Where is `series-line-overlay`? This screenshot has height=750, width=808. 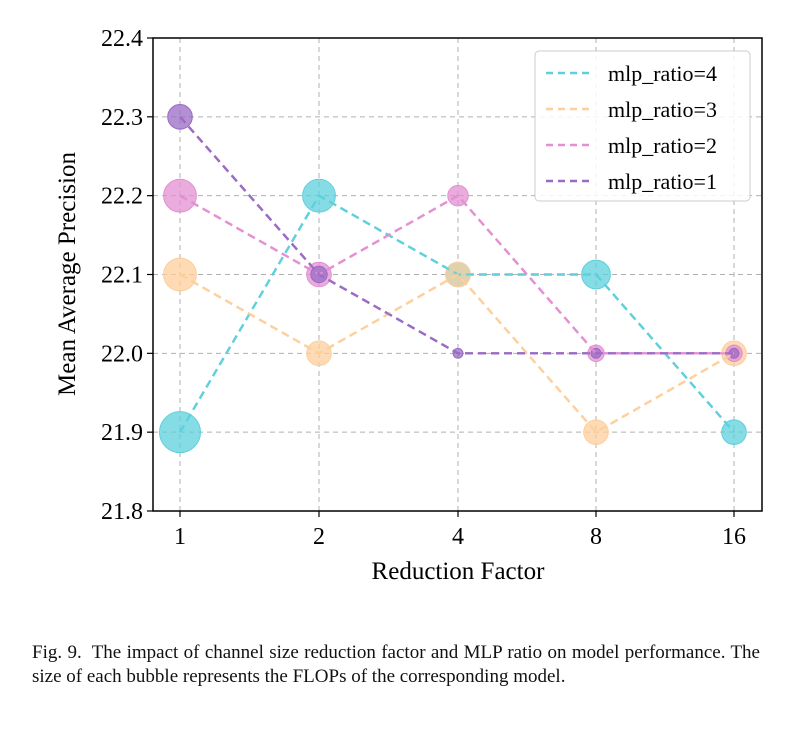 series-line-overlay is located at coordinates (457, 353).